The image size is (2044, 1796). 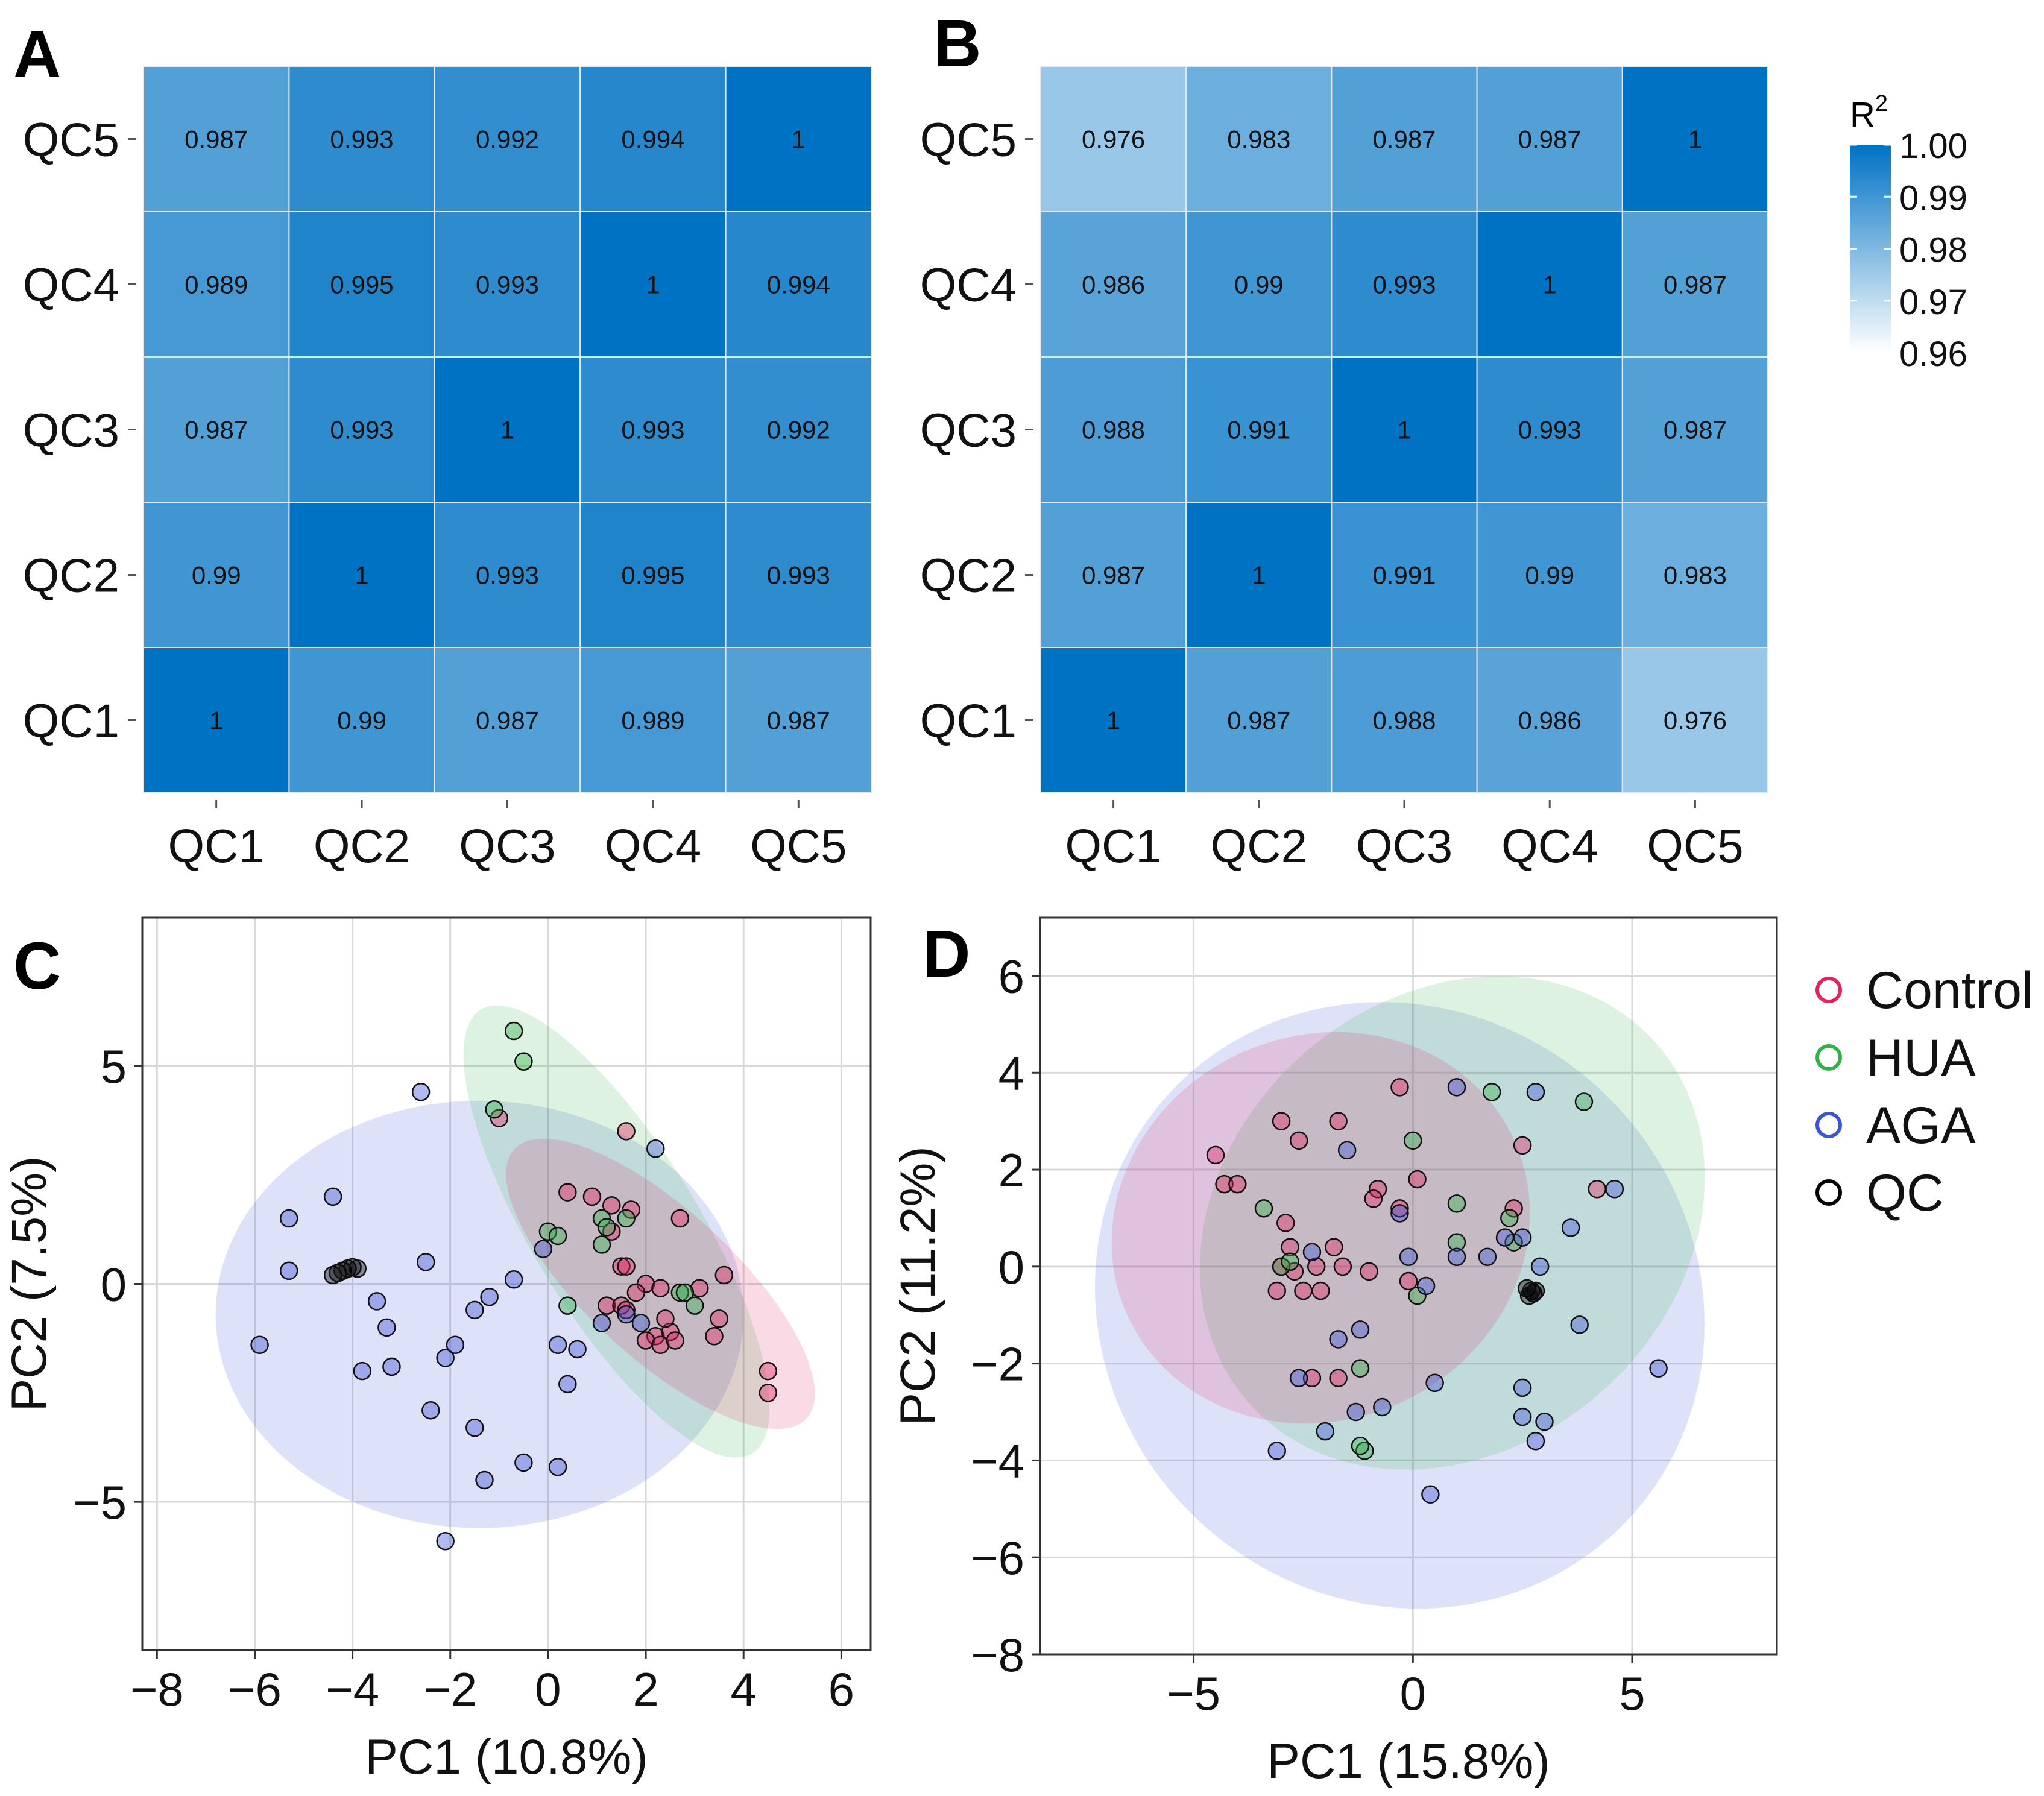 I want to click on x-tick-label: −2, so click(x=450, y=1690).